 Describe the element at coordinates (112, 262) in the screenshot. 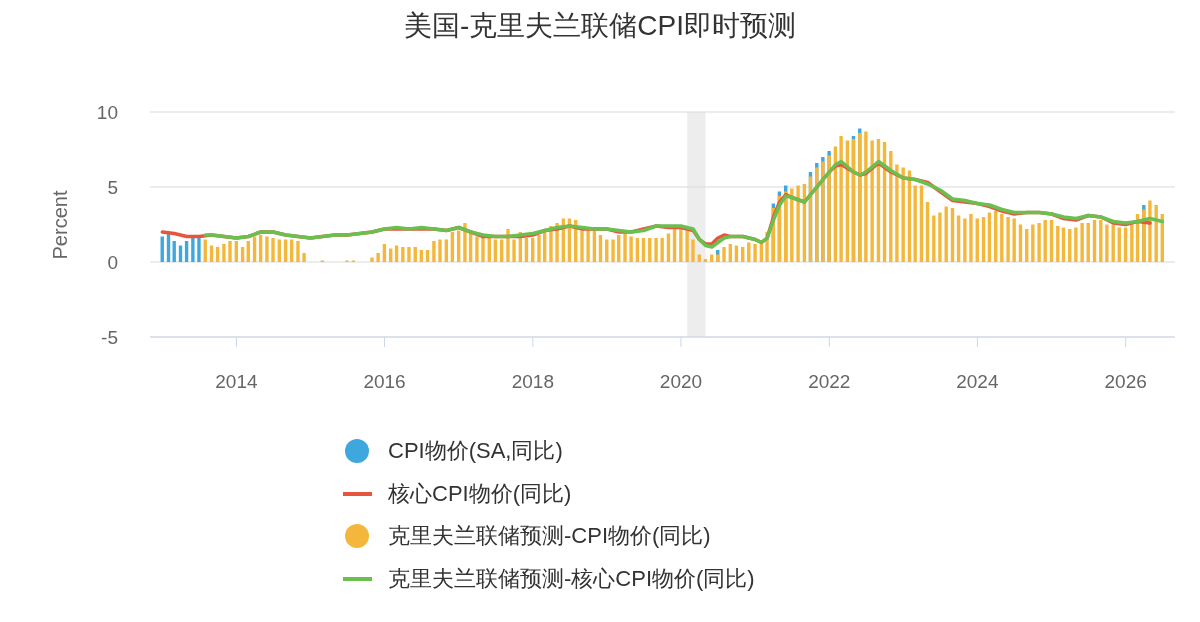

I see `y-tick-label: 0` at that location.